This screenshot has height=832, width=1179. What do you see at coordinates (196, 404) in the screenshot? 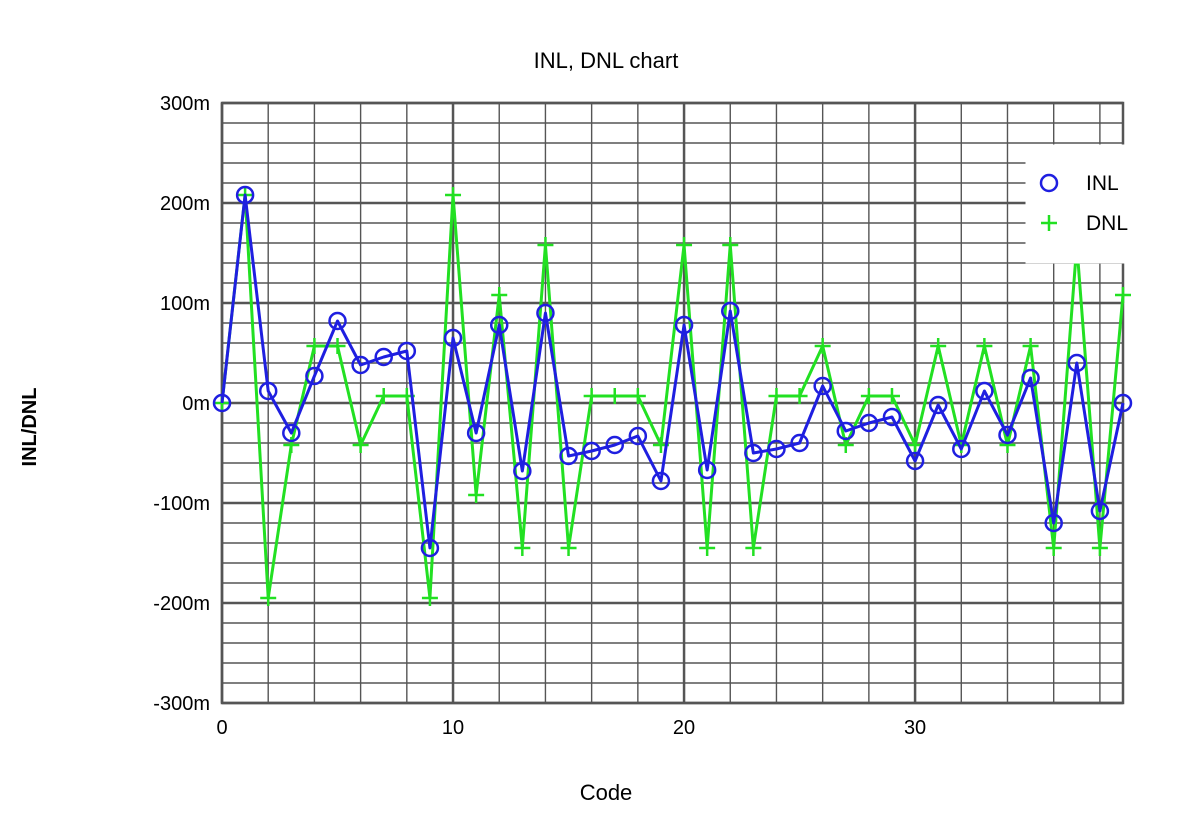
I see `y-tick-label: 0m` at bounding box center [196, 404].